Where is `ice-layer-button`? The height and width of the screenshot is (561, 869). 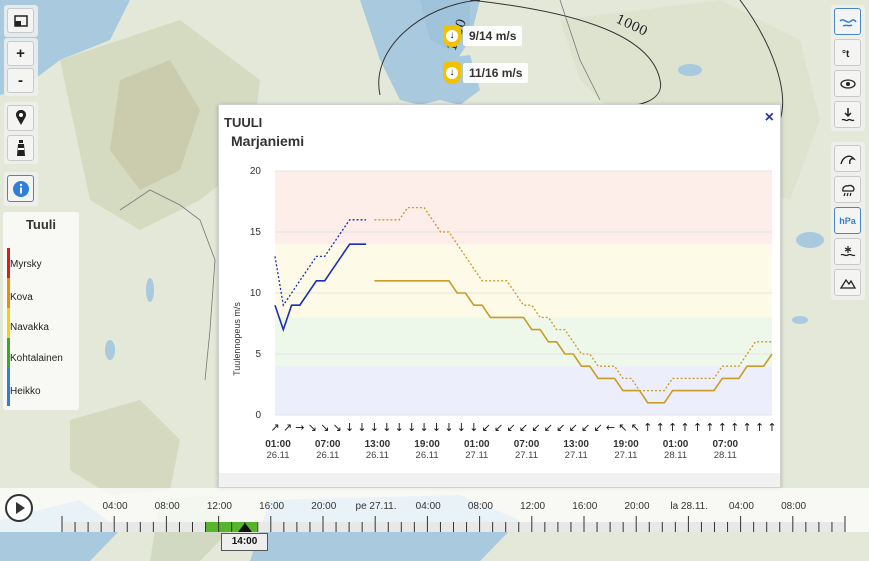
ice-layer-button is located at coordinates (847, 251).